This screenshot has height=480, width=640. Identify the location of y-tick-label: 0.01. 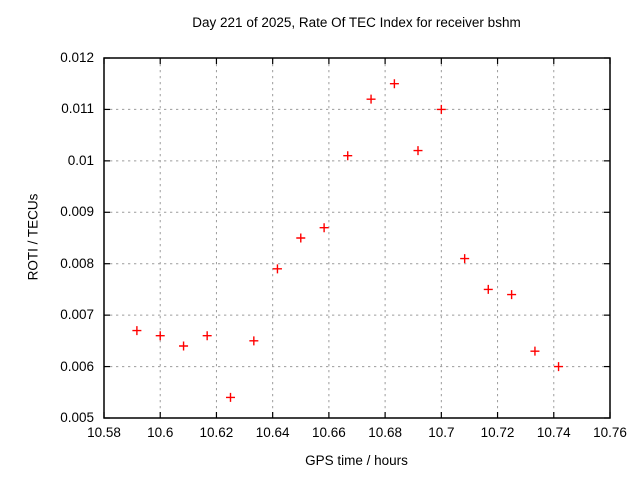
(80, 160).